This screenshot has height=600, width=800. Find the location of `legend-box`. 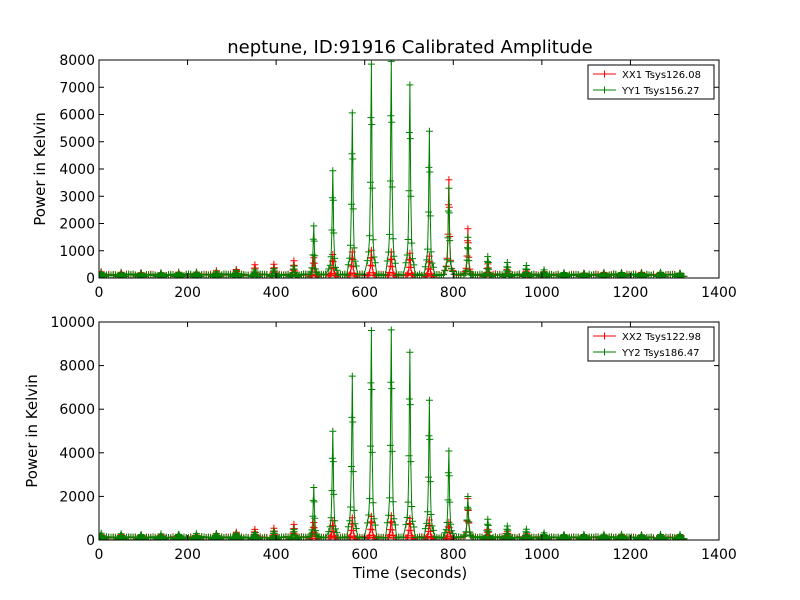

legend-box is located at coordinates (651, 344).